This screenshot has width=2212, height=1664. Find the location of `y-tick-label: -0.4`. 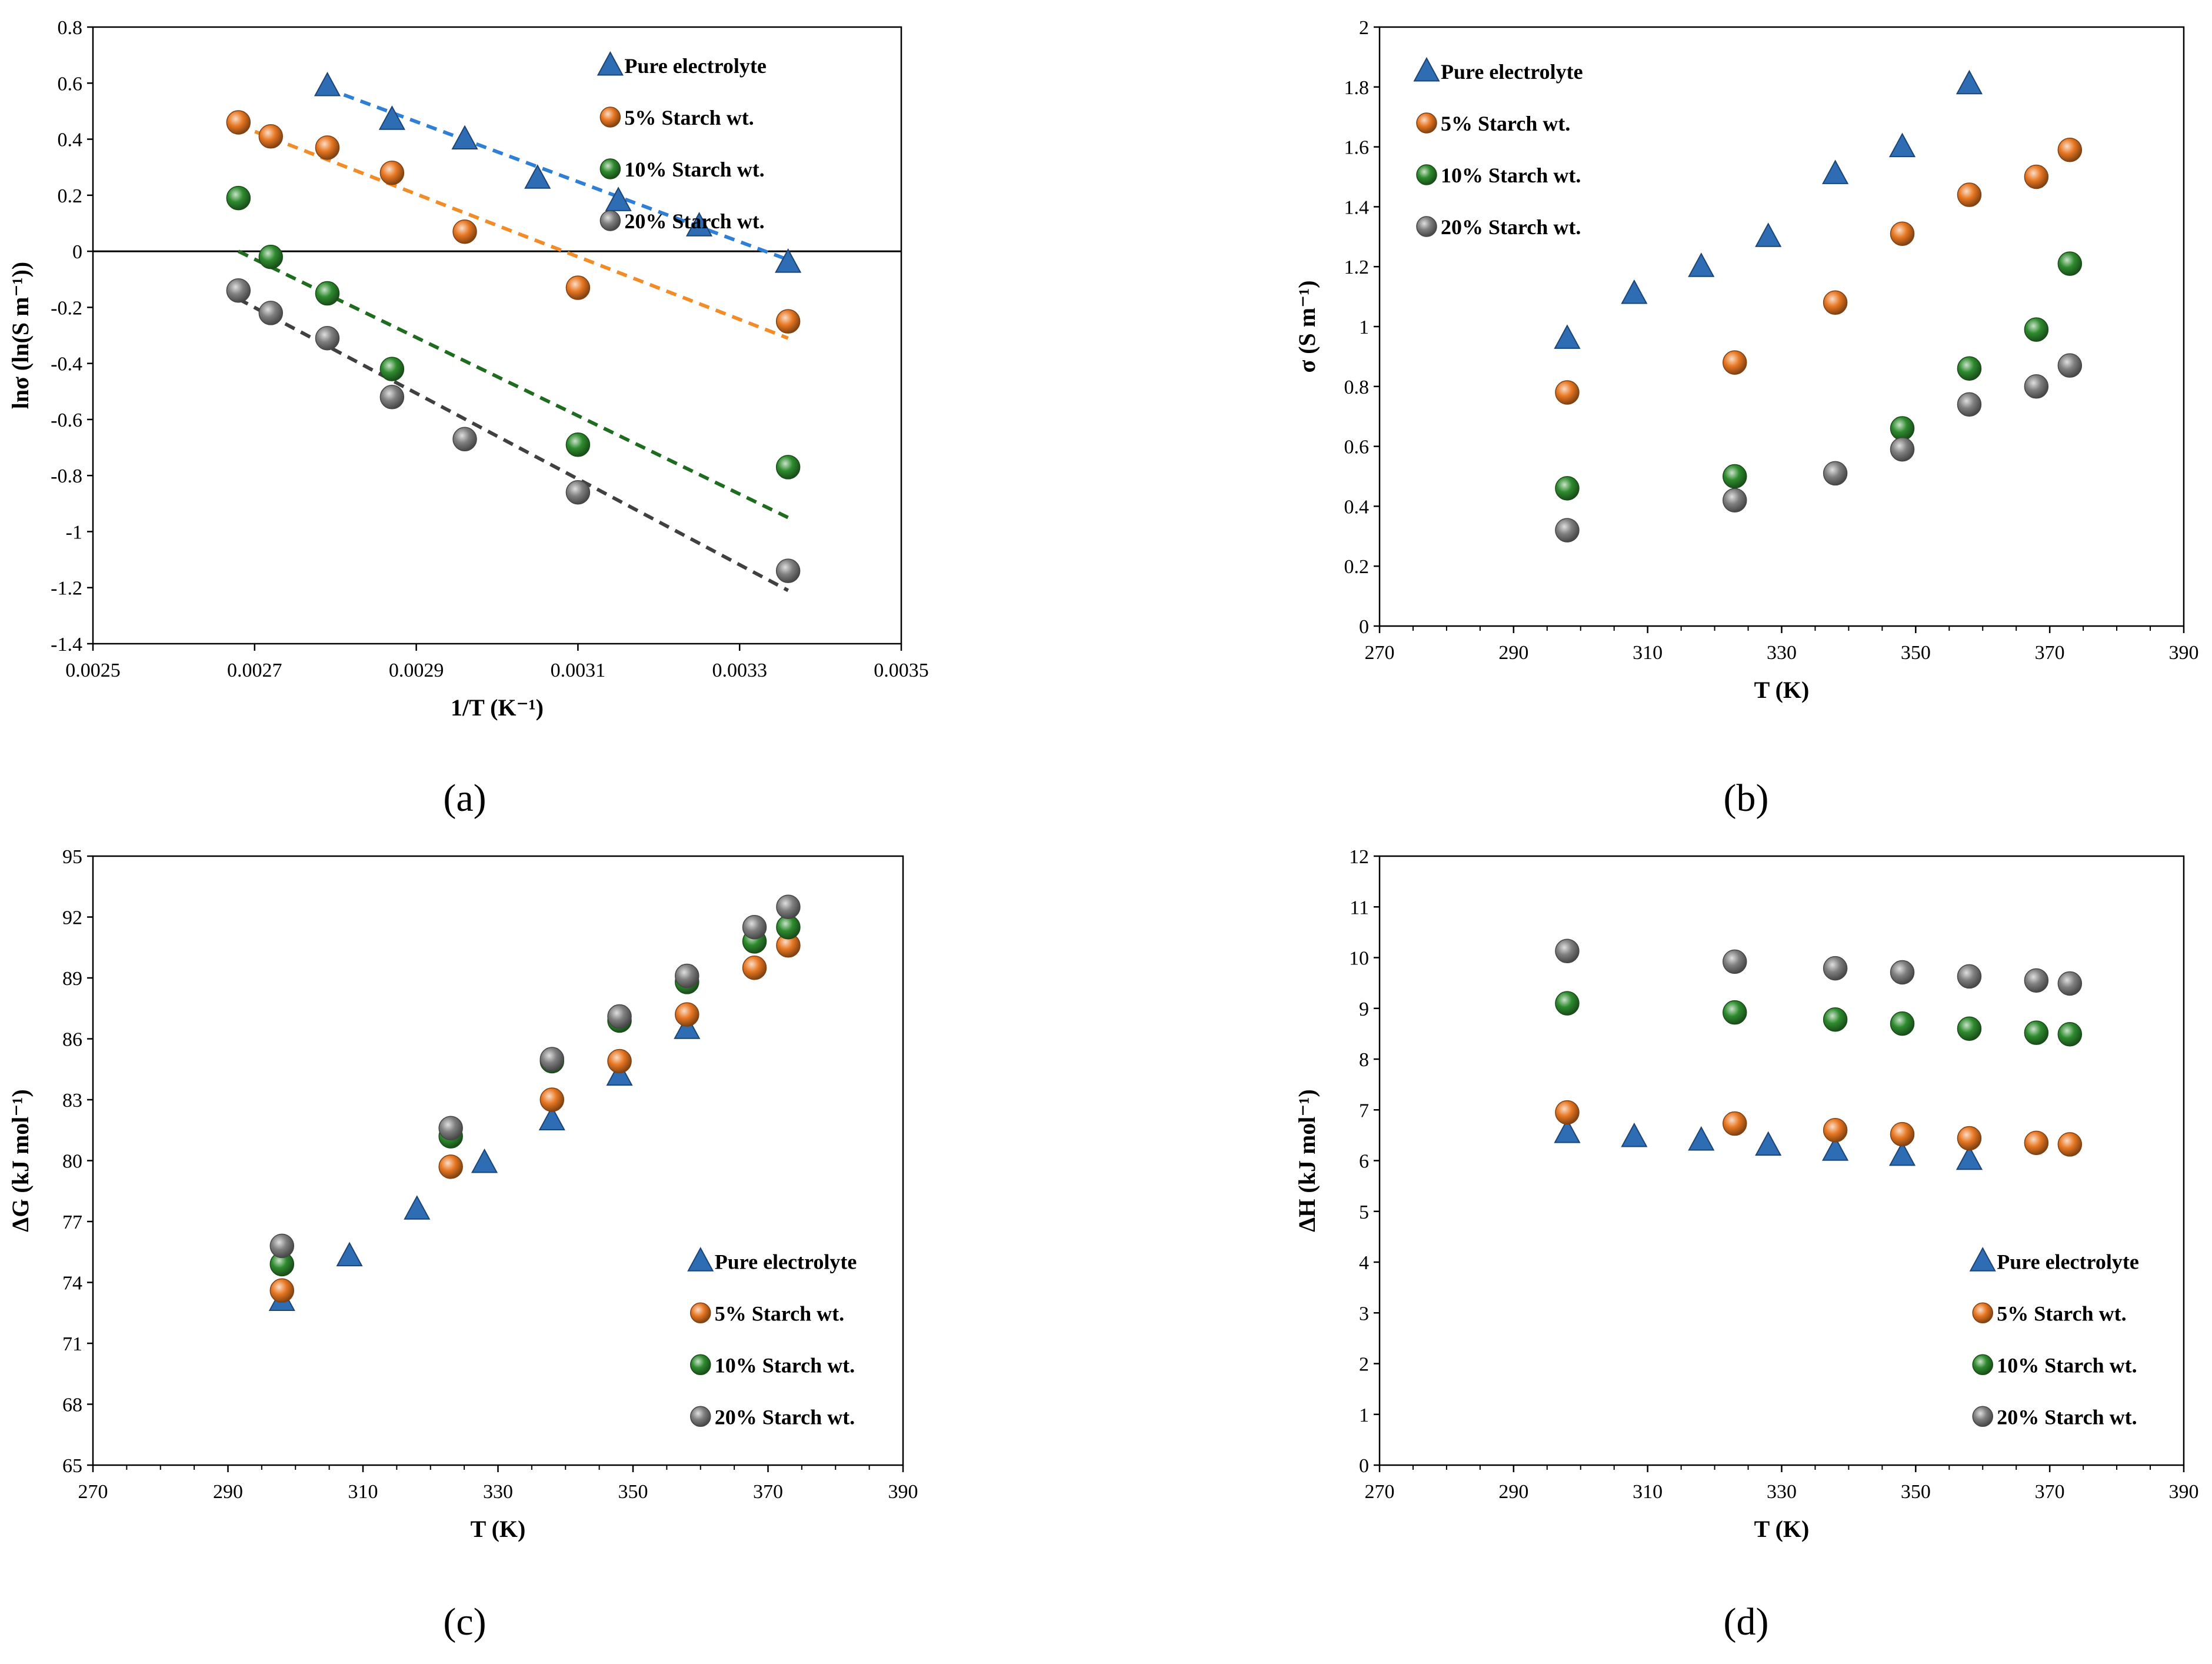

y-tick-label: -0.4 is located at coordinates (66, 364).